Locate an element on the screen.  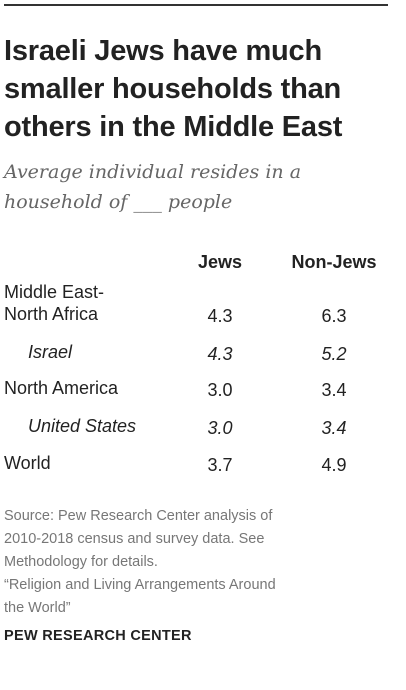
source-line: “Religion and Living Arrangements Around is located at coordinates (140, 585).